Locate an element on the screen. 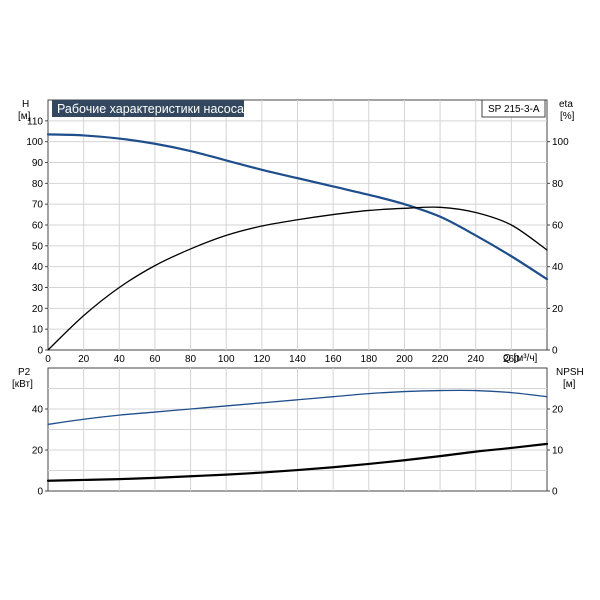 This screenshot has height=600, width=600. chart-title: Рабочие характеристики насоса is located at coordinates (150, 109).